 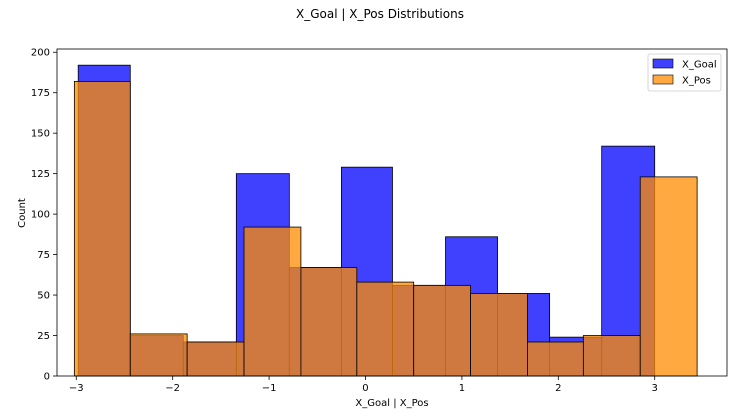 What do you see at coordinates (40, 93) in the screenshot?
I see `y-tick-label: 175` at bounding box center [40, 93].